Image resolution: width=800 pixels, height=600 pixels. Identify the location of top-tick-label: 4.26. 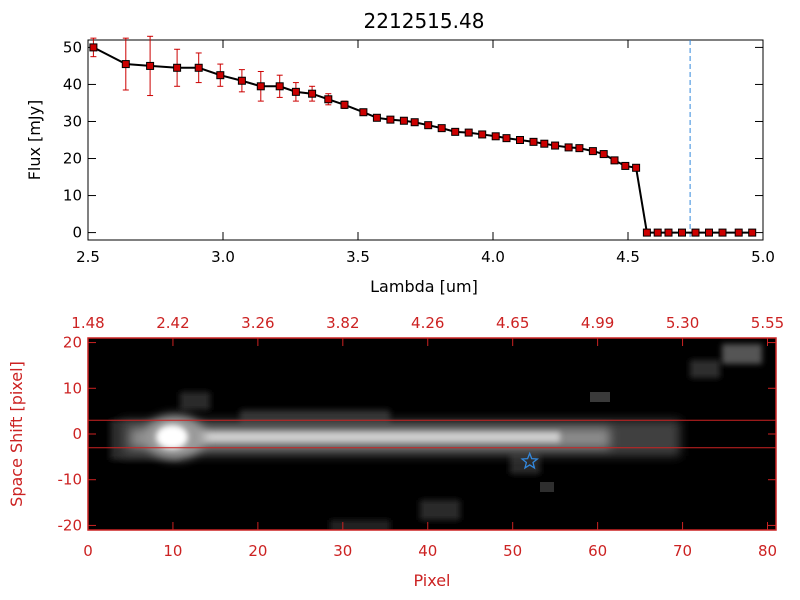
(427, 323).